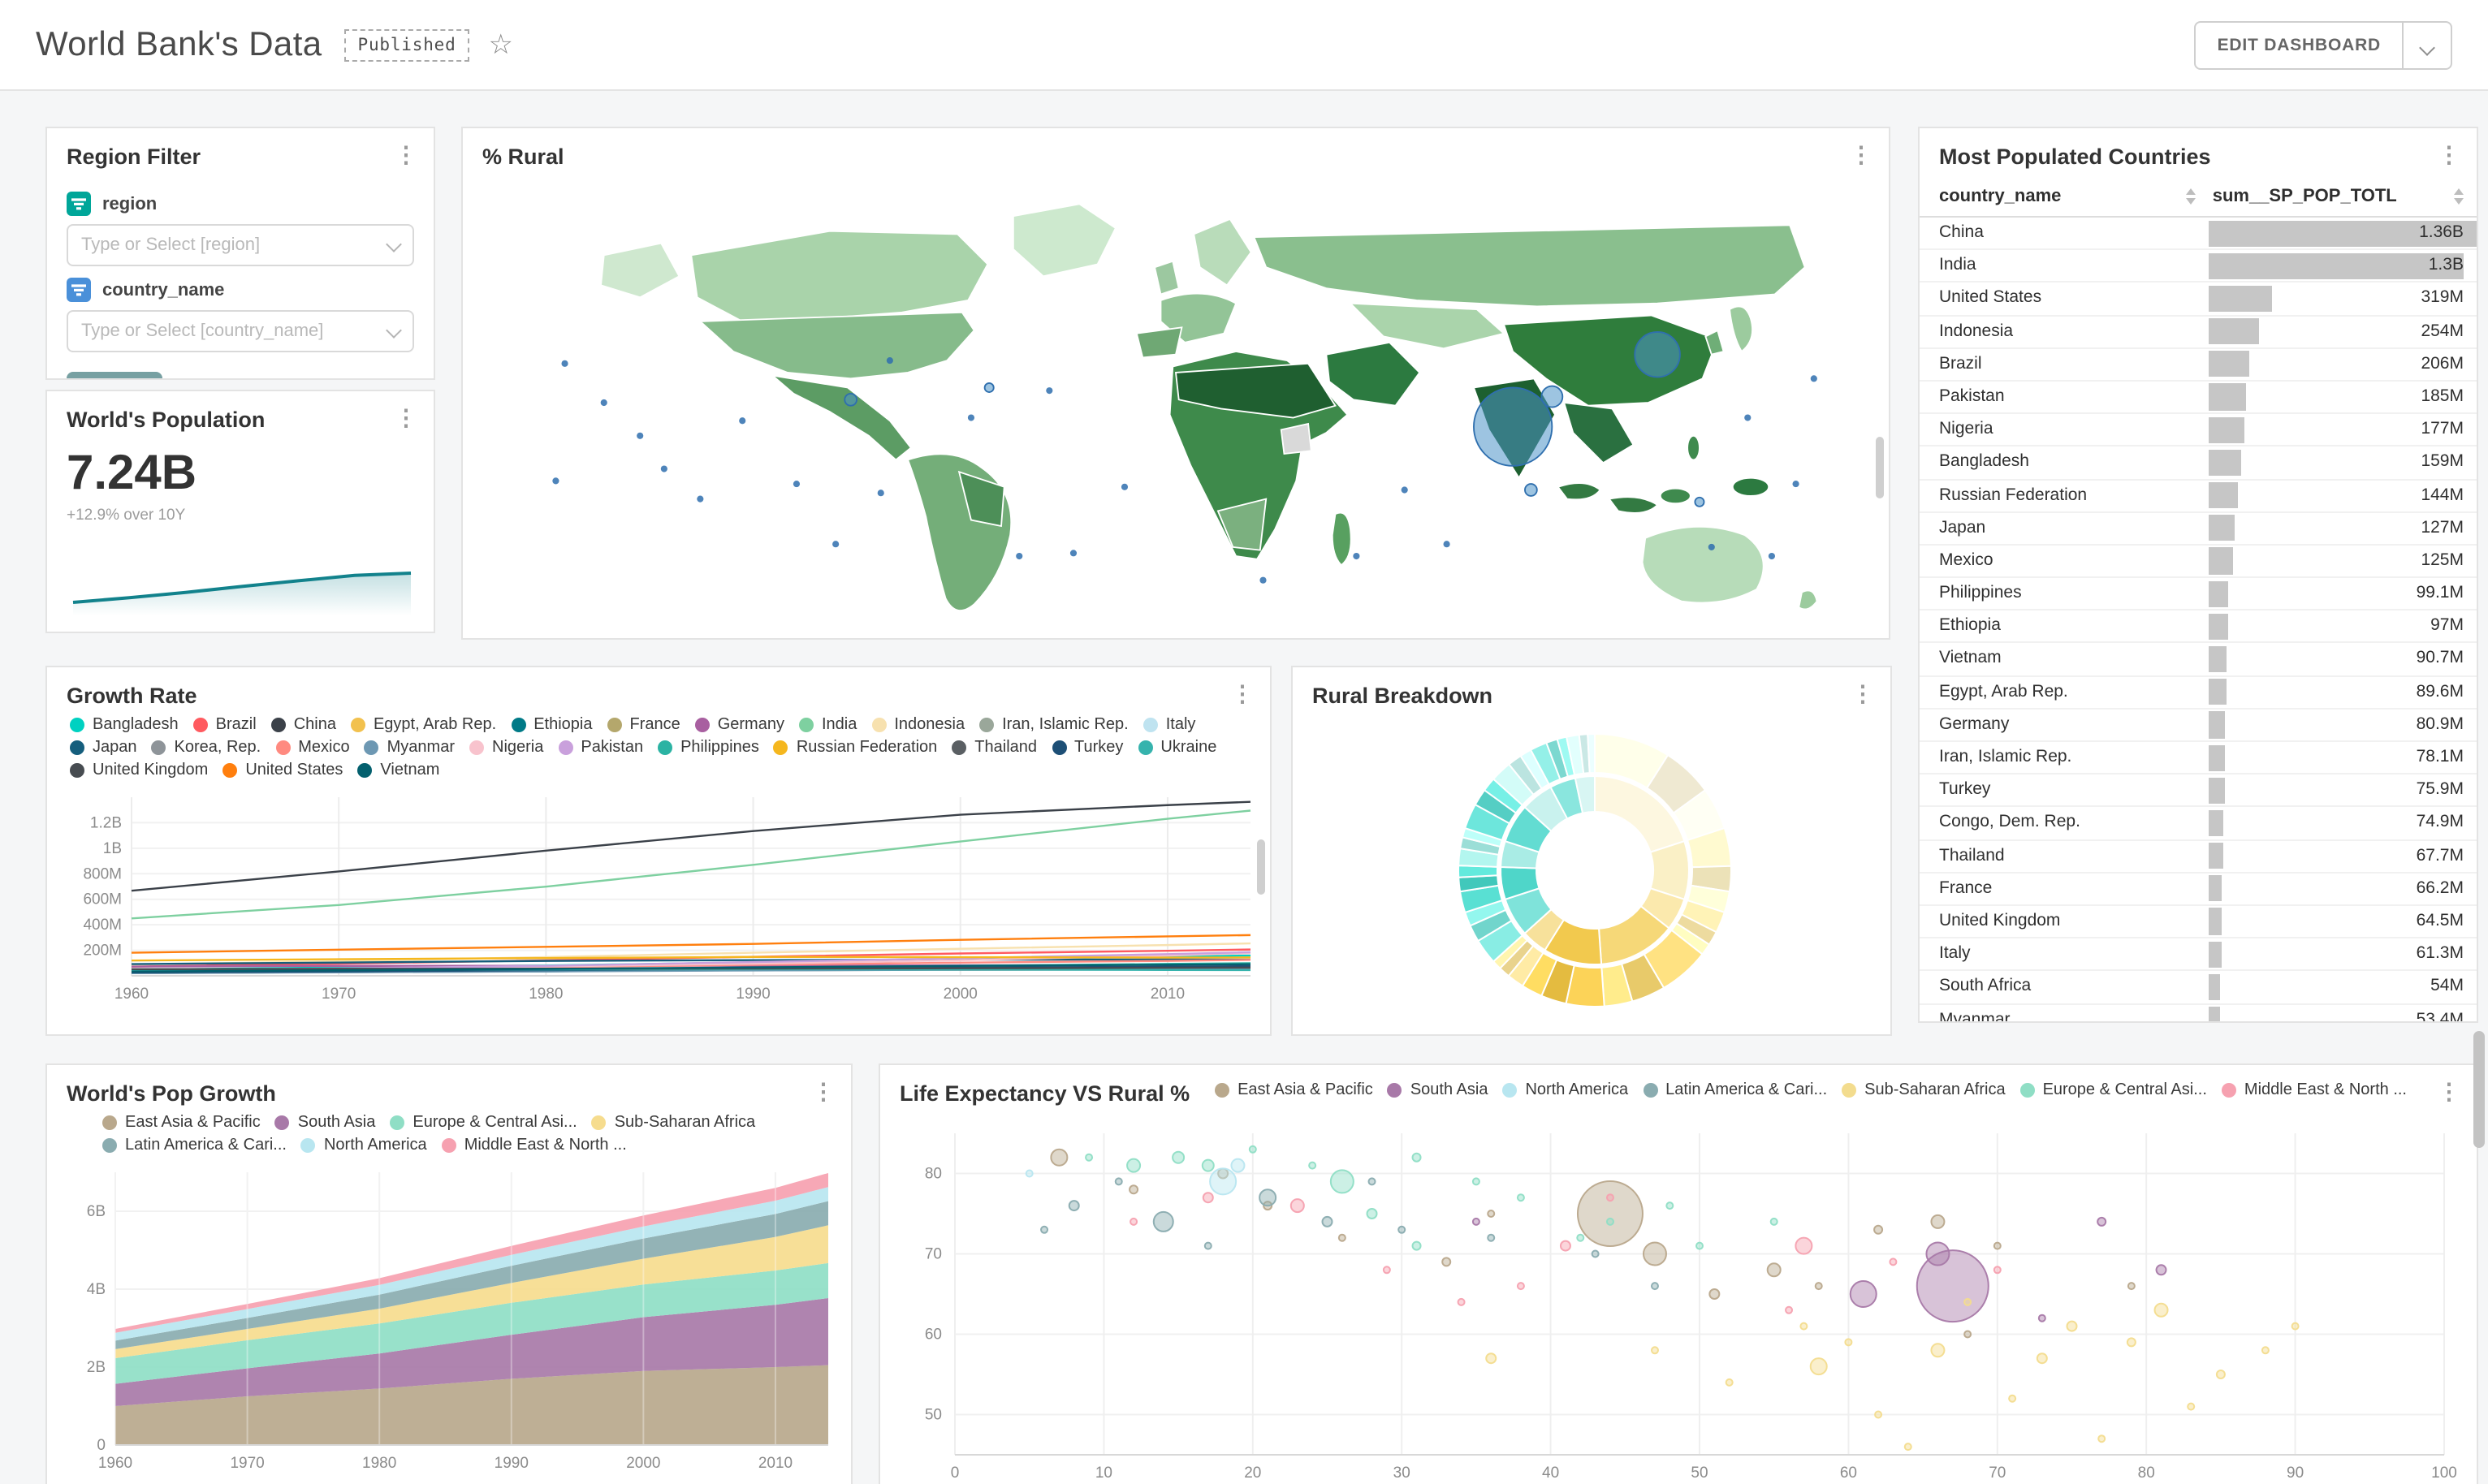  Describe the element at coordinates (450, 1323) in the screenshot. I see `pop-growth-area-chart: 0 2B 4B 6B 1960 1970 1980 1990 2000 2010` at that location.